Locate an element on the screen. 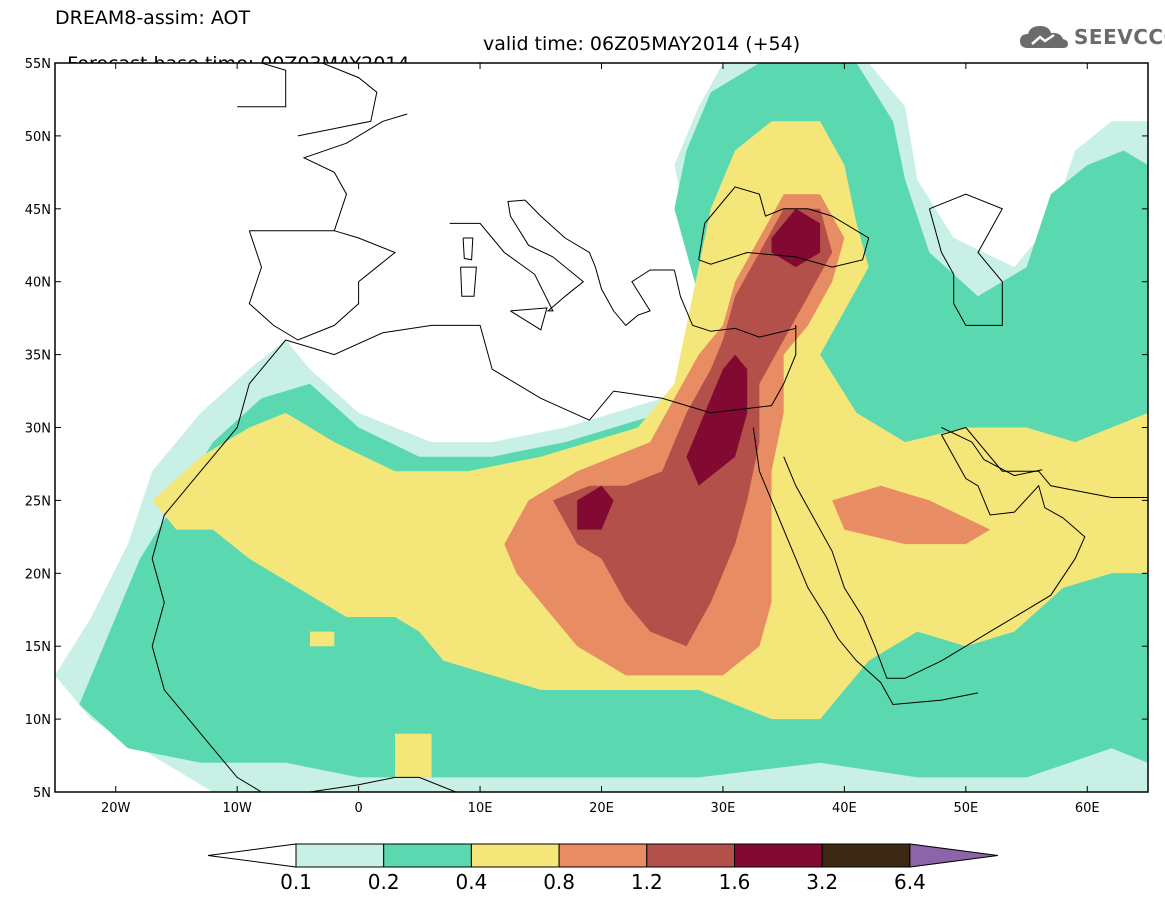 Image resolution: width=1165 pixels, height=905 pixels. caspian is located at coordinates (966, 259).